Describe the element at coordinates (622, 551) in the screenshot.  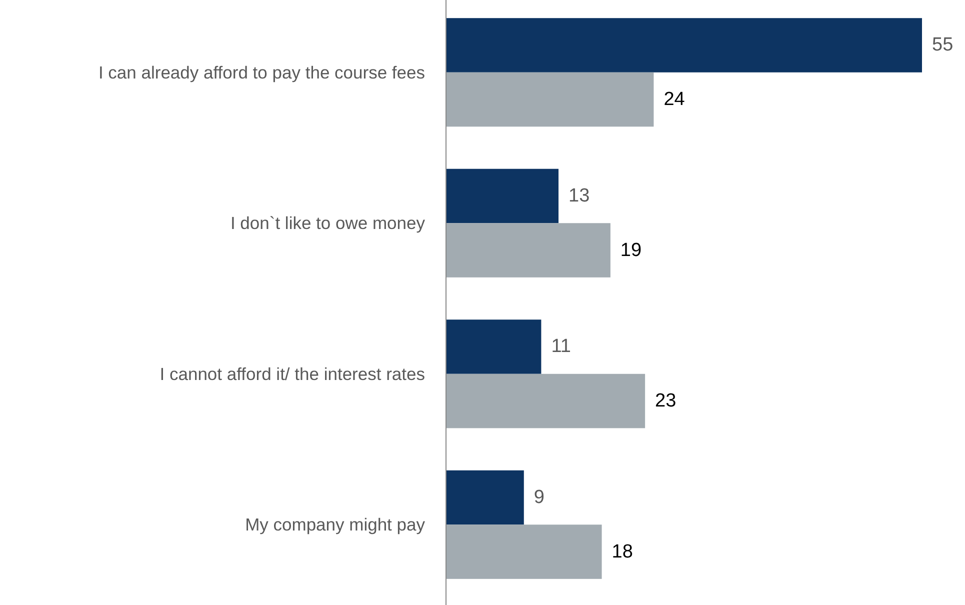
I see `data-label: 18` at that location.